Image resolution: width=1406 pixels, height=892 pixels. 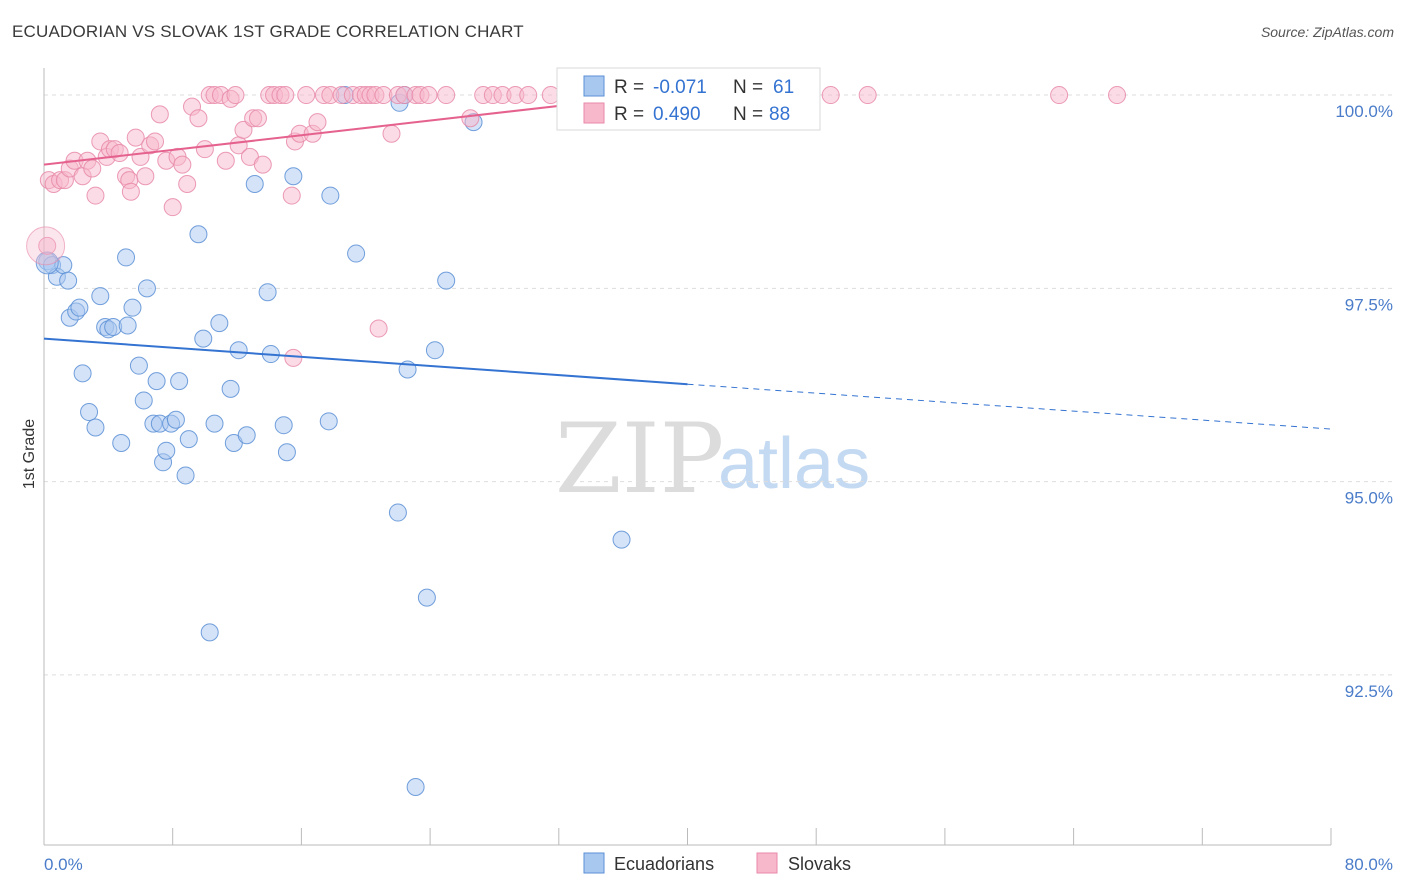 What do you see at coordinates (680, 87) in the screenshot?
I see `legend-r-value-ecuadorians: -0.071` at bounding box center [680, 87].